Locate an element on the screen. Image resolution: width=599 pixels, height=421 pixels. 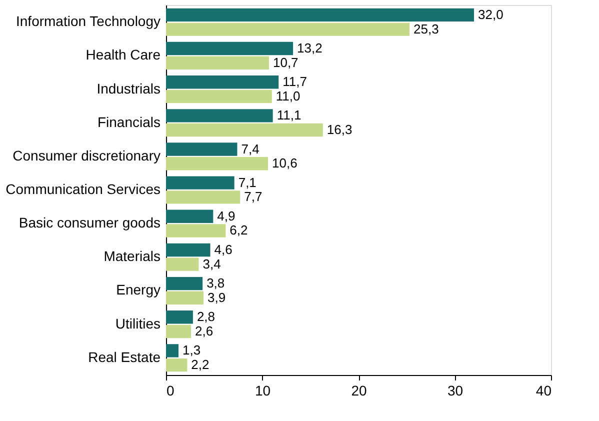
y-tick-label: Information Technology is located at coordinates (88, 21).